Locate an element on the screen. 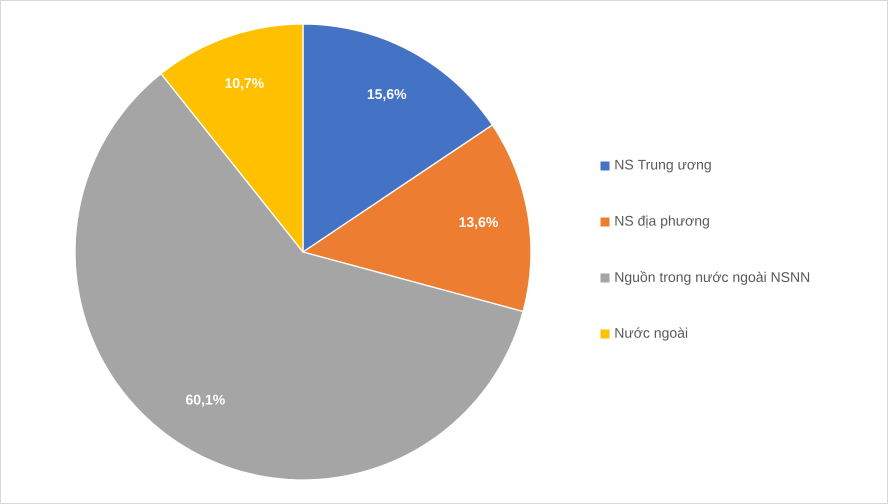  legend-label: NS Trung ương is located at coordinates (663, 166).